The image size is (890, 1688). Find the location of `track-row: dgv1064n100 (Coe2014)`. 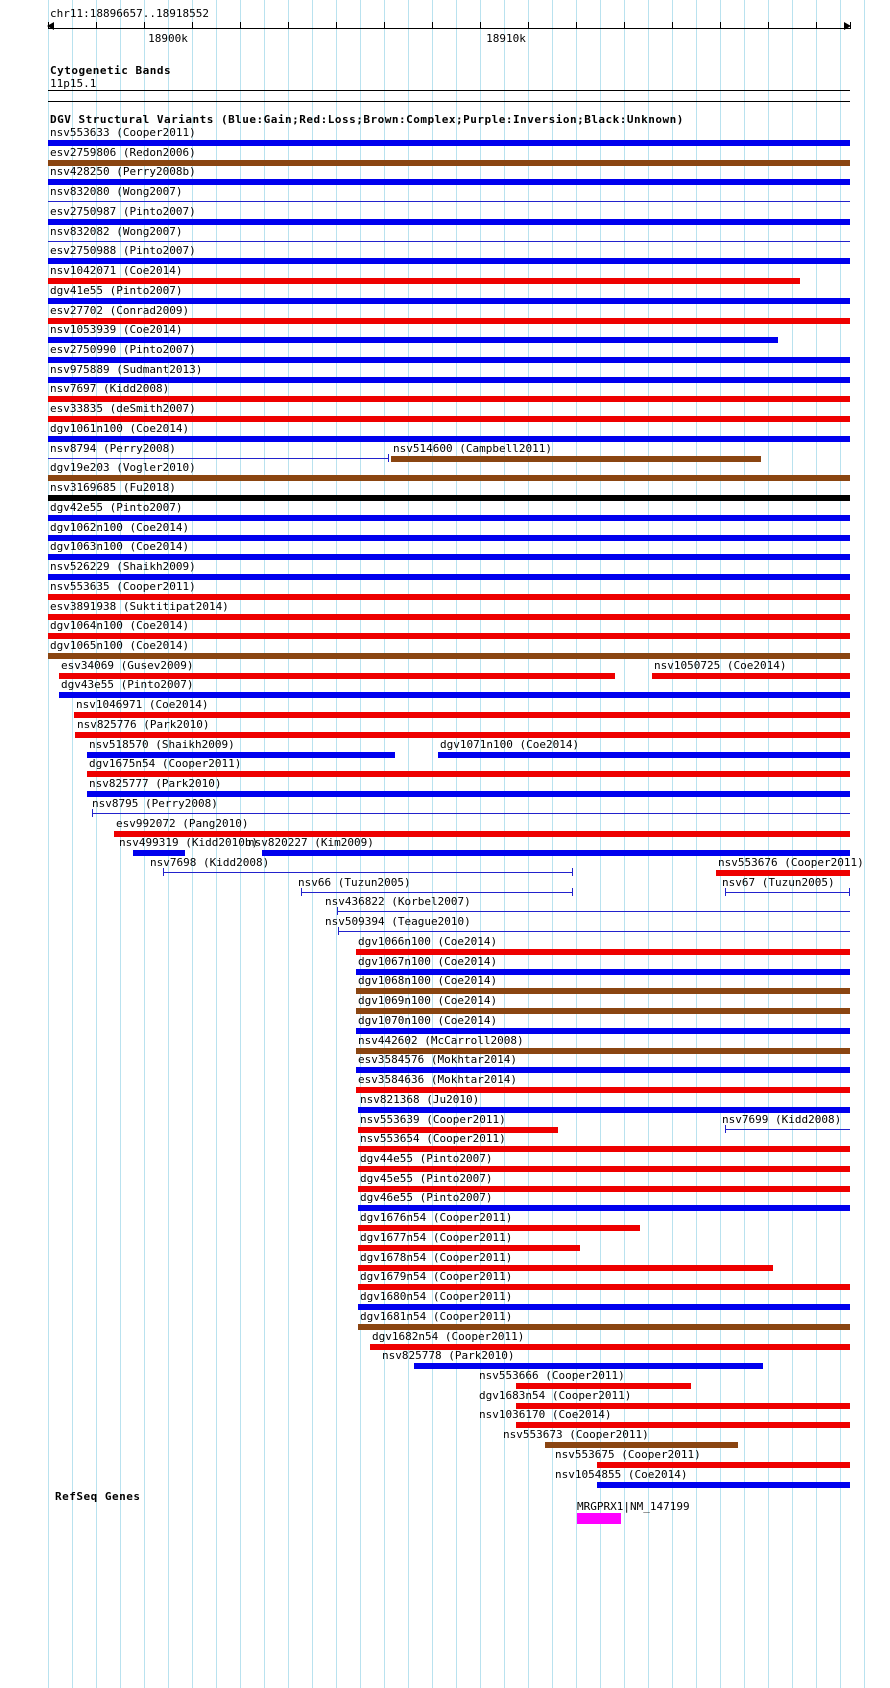

track-row: dgv1064n100 (Coe2014) is located at coordinates (445, 630).